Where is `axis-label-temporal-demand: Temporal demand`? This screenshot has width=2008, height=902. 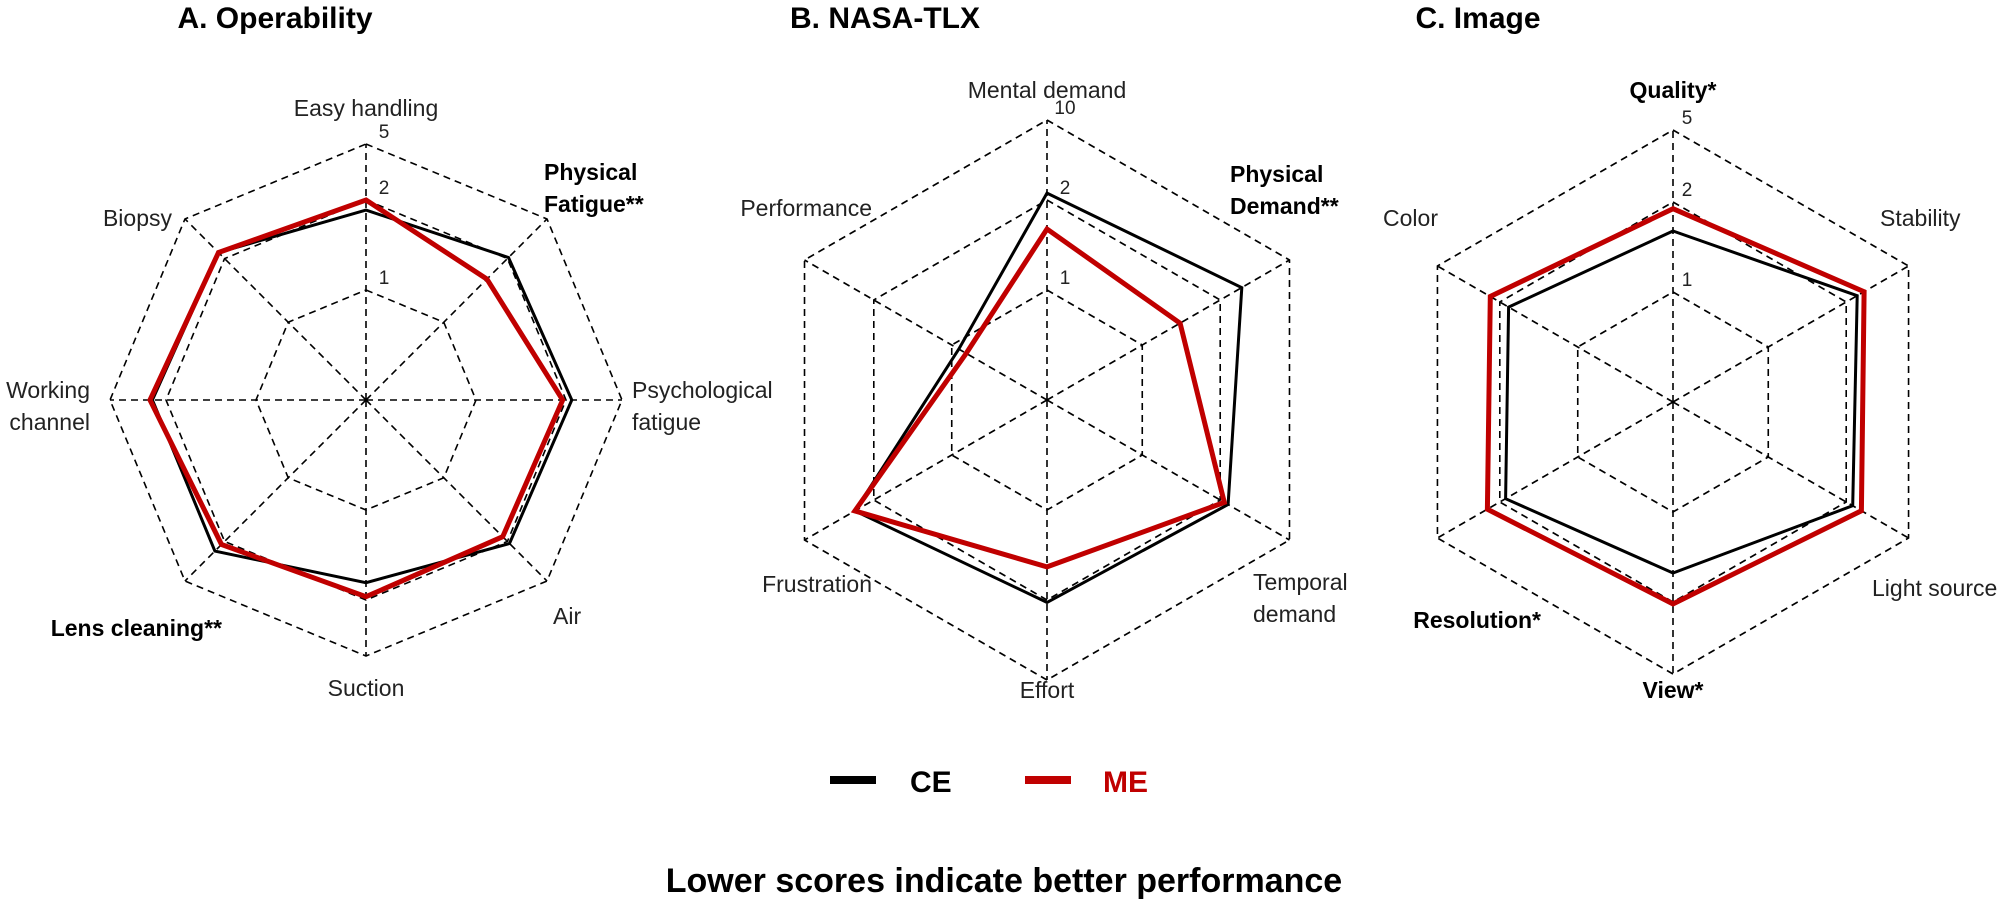 axis-label-temporal-demand: Temporal demand is located at coordinates (1300, 598).